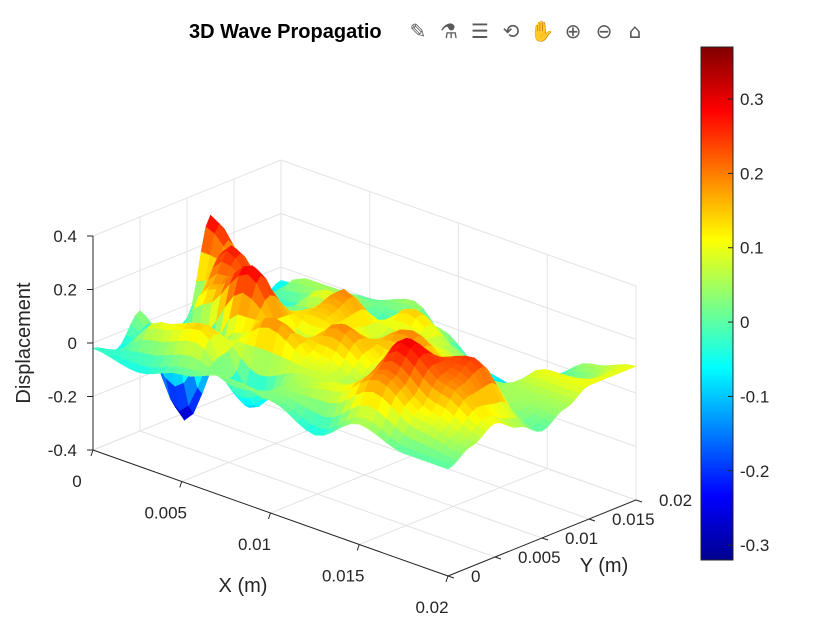 This screenshot has height=630, width=840. Describe the element at coordinates (542, 31) in the screenshot. I see `pan-hand-icon: ✋` at that location.